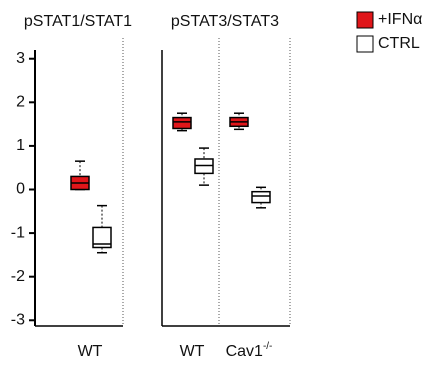 Image resolution: width=423 pixels, height=367 pixels. Describe the element at coordinates (400, 19) in the screenshot. I see `legend-label: +IFNα` at that location.